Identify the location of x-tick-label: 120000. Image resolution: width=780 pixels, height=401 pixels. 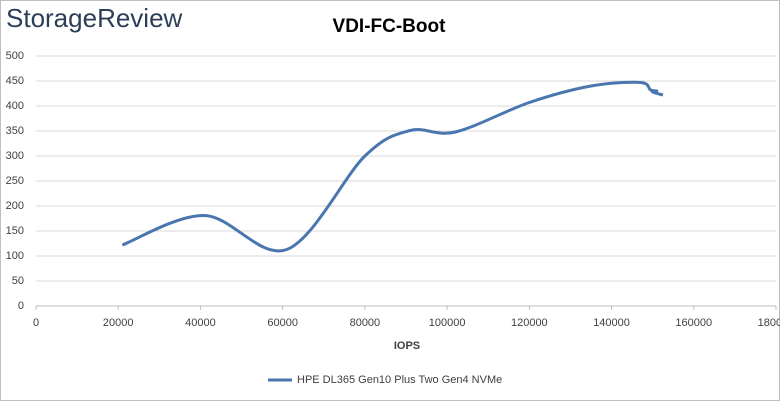
(529, 323).